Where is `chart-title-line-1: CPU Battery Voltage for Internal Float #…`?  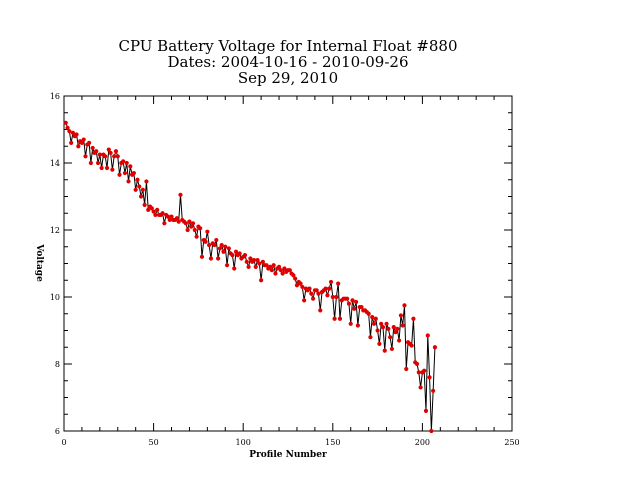 chart-title-line-1: CPU Battery Voltage for Internal Float #… is located at coordinates (287, 46).